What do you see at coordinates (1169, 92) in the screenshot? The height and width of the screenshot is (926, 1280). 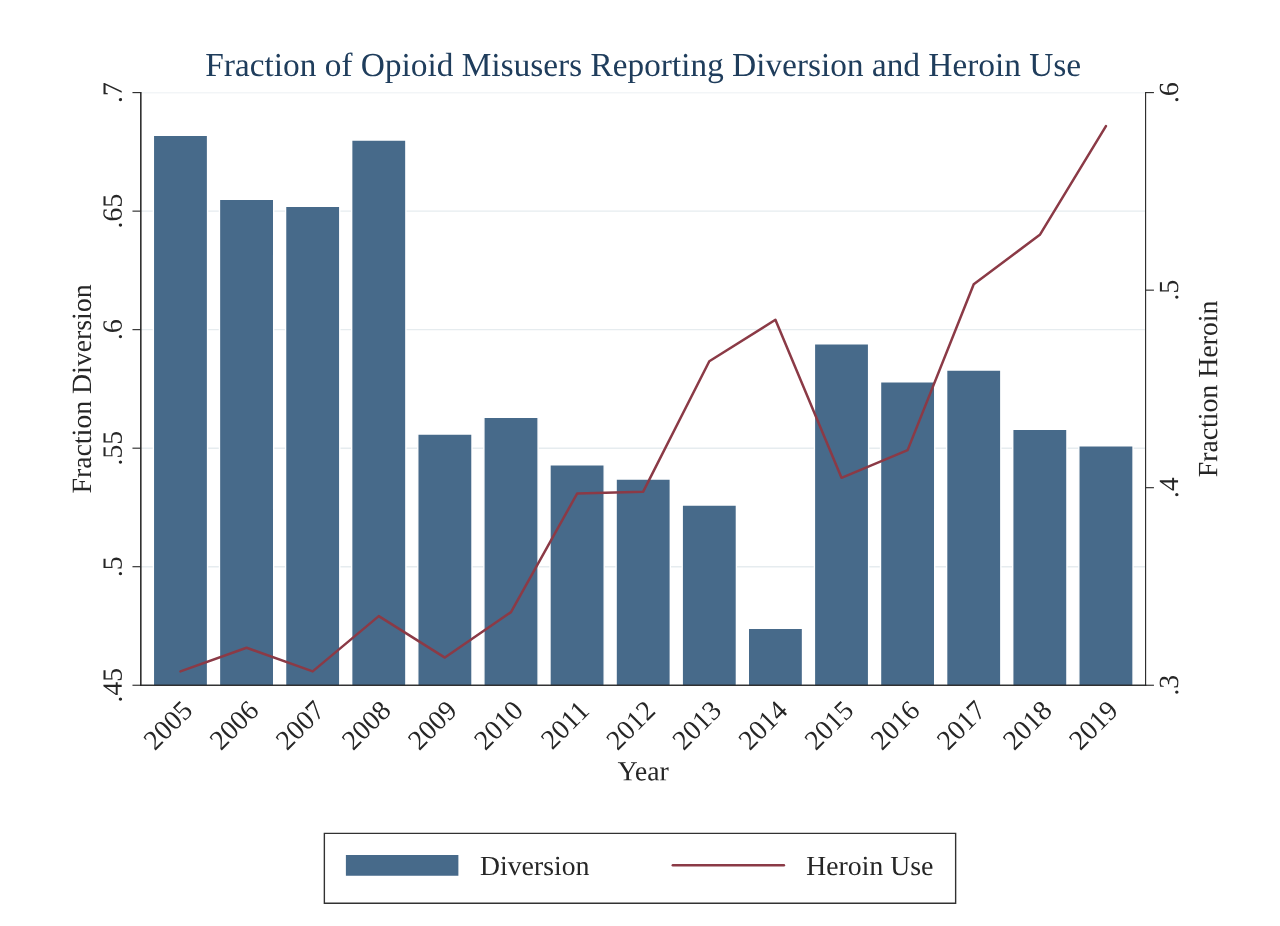 I see `y2-tick-label: .6` at bounding box center [1169, 92].